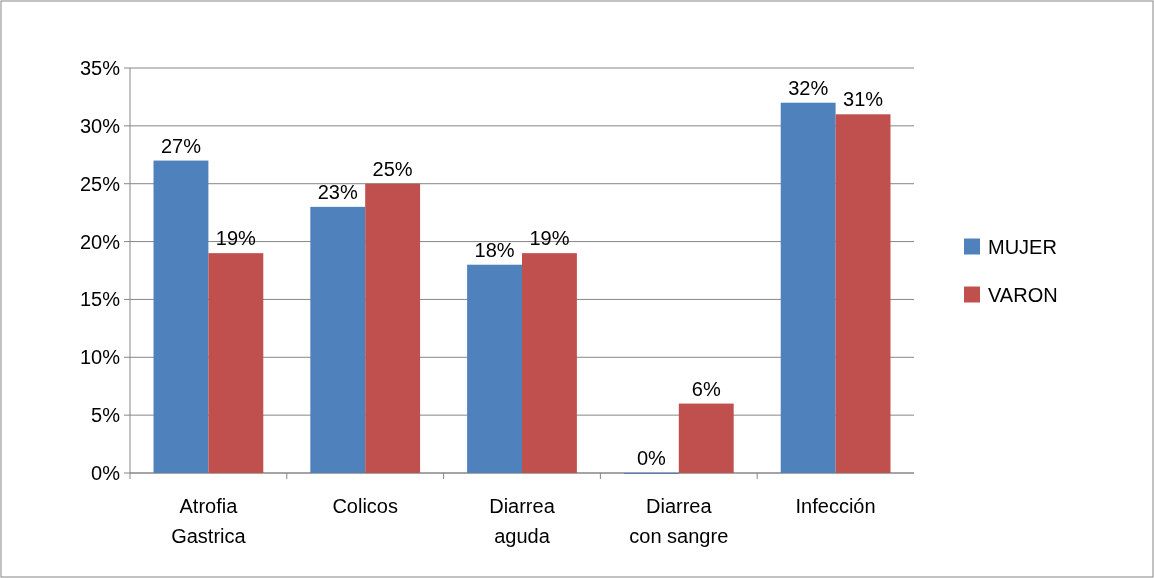 The image size is (1154, 578). Describe the element at coordinates (522, 521) in the screenshot. I see `x-tick-label: Diarrea aguda` at that location.